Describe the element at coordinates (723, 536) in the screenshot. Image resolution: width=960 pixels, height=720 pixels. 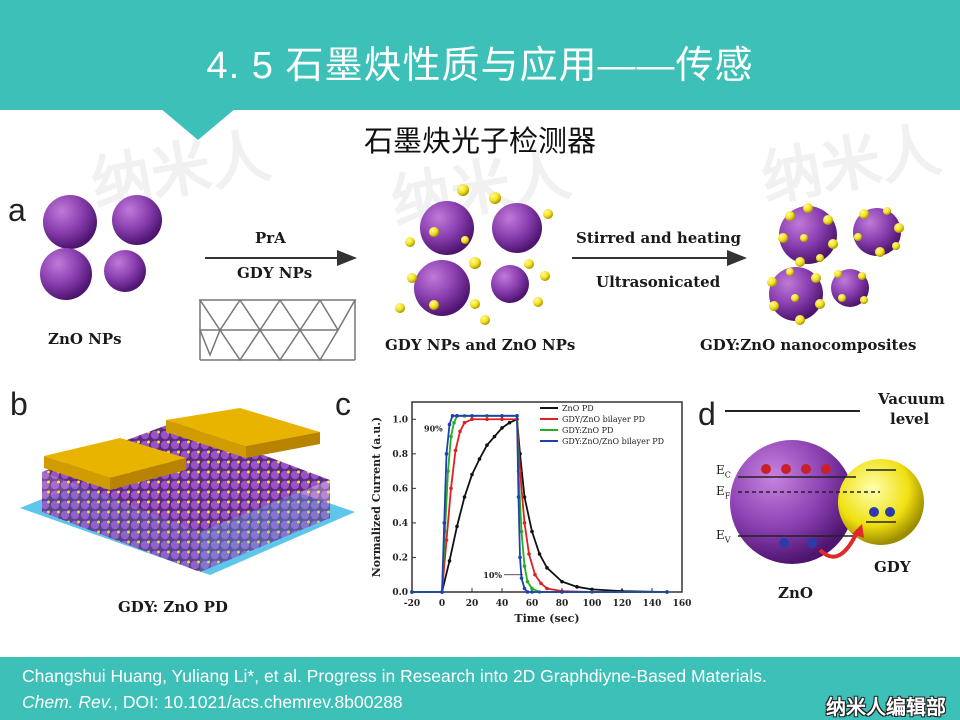
I see `ev-label: EV` at that location.